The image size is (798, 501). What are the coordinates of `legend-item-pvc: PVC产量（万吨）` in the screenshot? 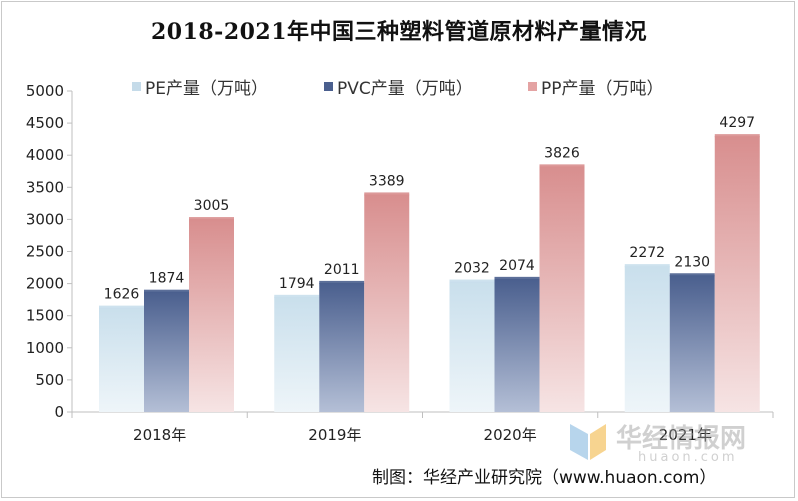 It's located at (398, 86).